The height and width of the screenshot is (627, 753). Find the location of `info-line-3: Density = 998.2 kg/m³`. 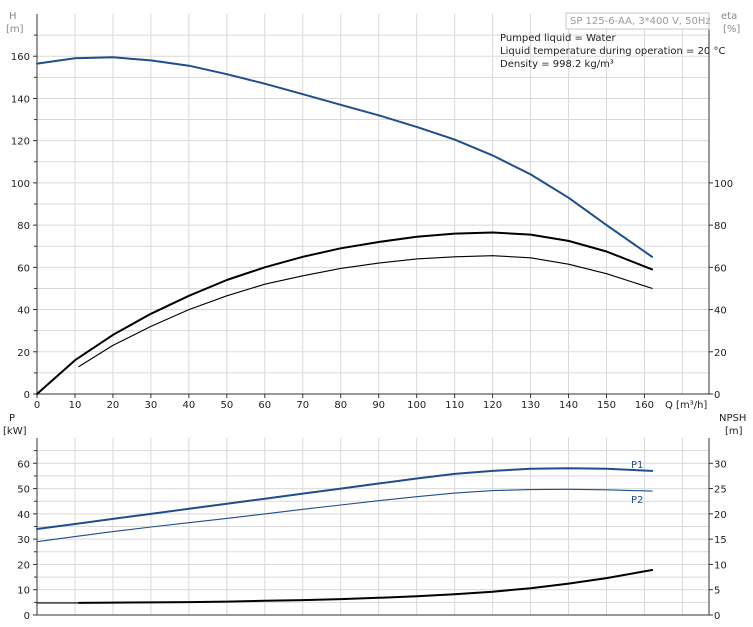

info-line-3: Density = 998.2 kg/m³ is located at coordinates (557, 64).